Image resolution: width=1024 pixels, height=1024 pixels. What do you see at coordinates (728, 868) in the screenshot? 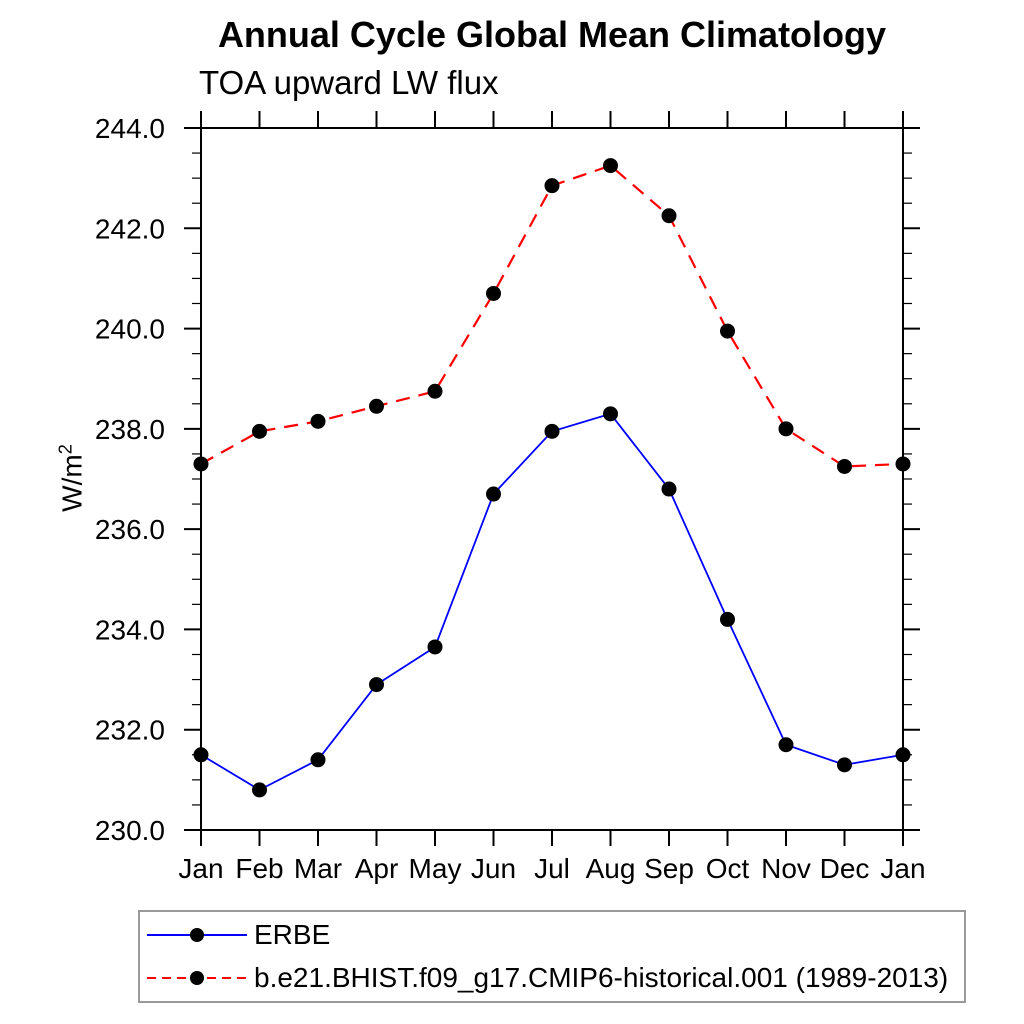
I see `x-tick-label: Oct` at bounding box center [728, 868].